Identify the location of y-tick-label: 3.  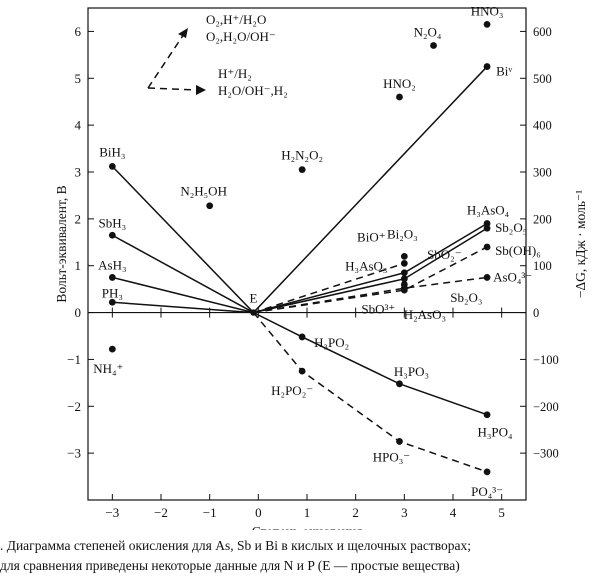
(78, 172).